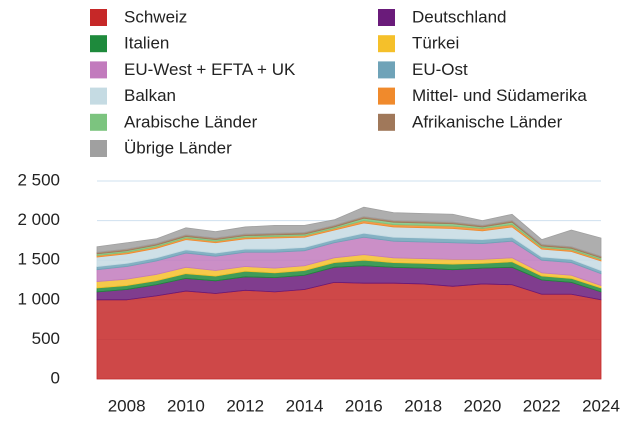 The width and height of the screenshot is (624, 424). Describe the element at coordinates (150, 95) in the screenshot. I see `legend-label: Balkan` at that location.